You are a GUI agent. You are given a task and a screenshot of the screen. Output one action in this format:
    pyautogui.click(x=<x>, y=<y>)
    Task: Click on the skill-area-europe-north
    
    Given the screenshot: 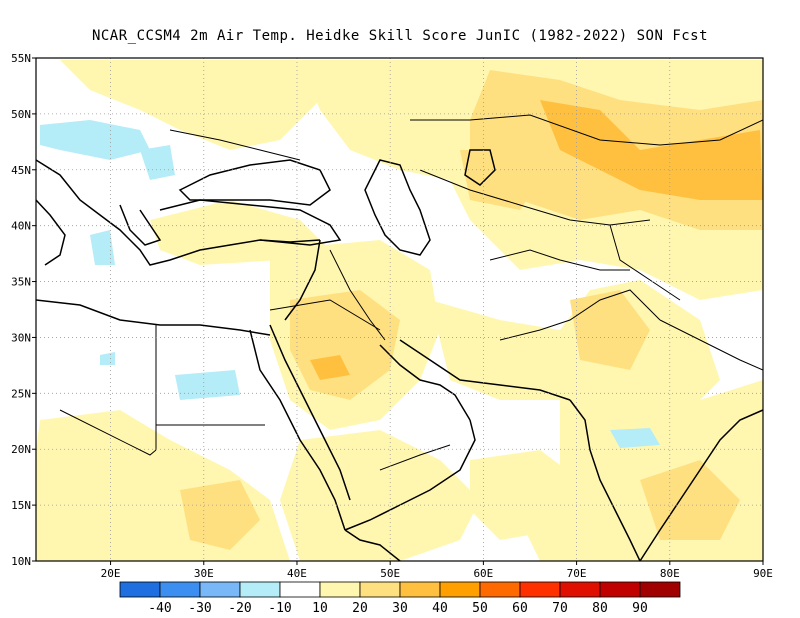 What is the action you would take?
    pyautogui.click(x=190, y=105)
    